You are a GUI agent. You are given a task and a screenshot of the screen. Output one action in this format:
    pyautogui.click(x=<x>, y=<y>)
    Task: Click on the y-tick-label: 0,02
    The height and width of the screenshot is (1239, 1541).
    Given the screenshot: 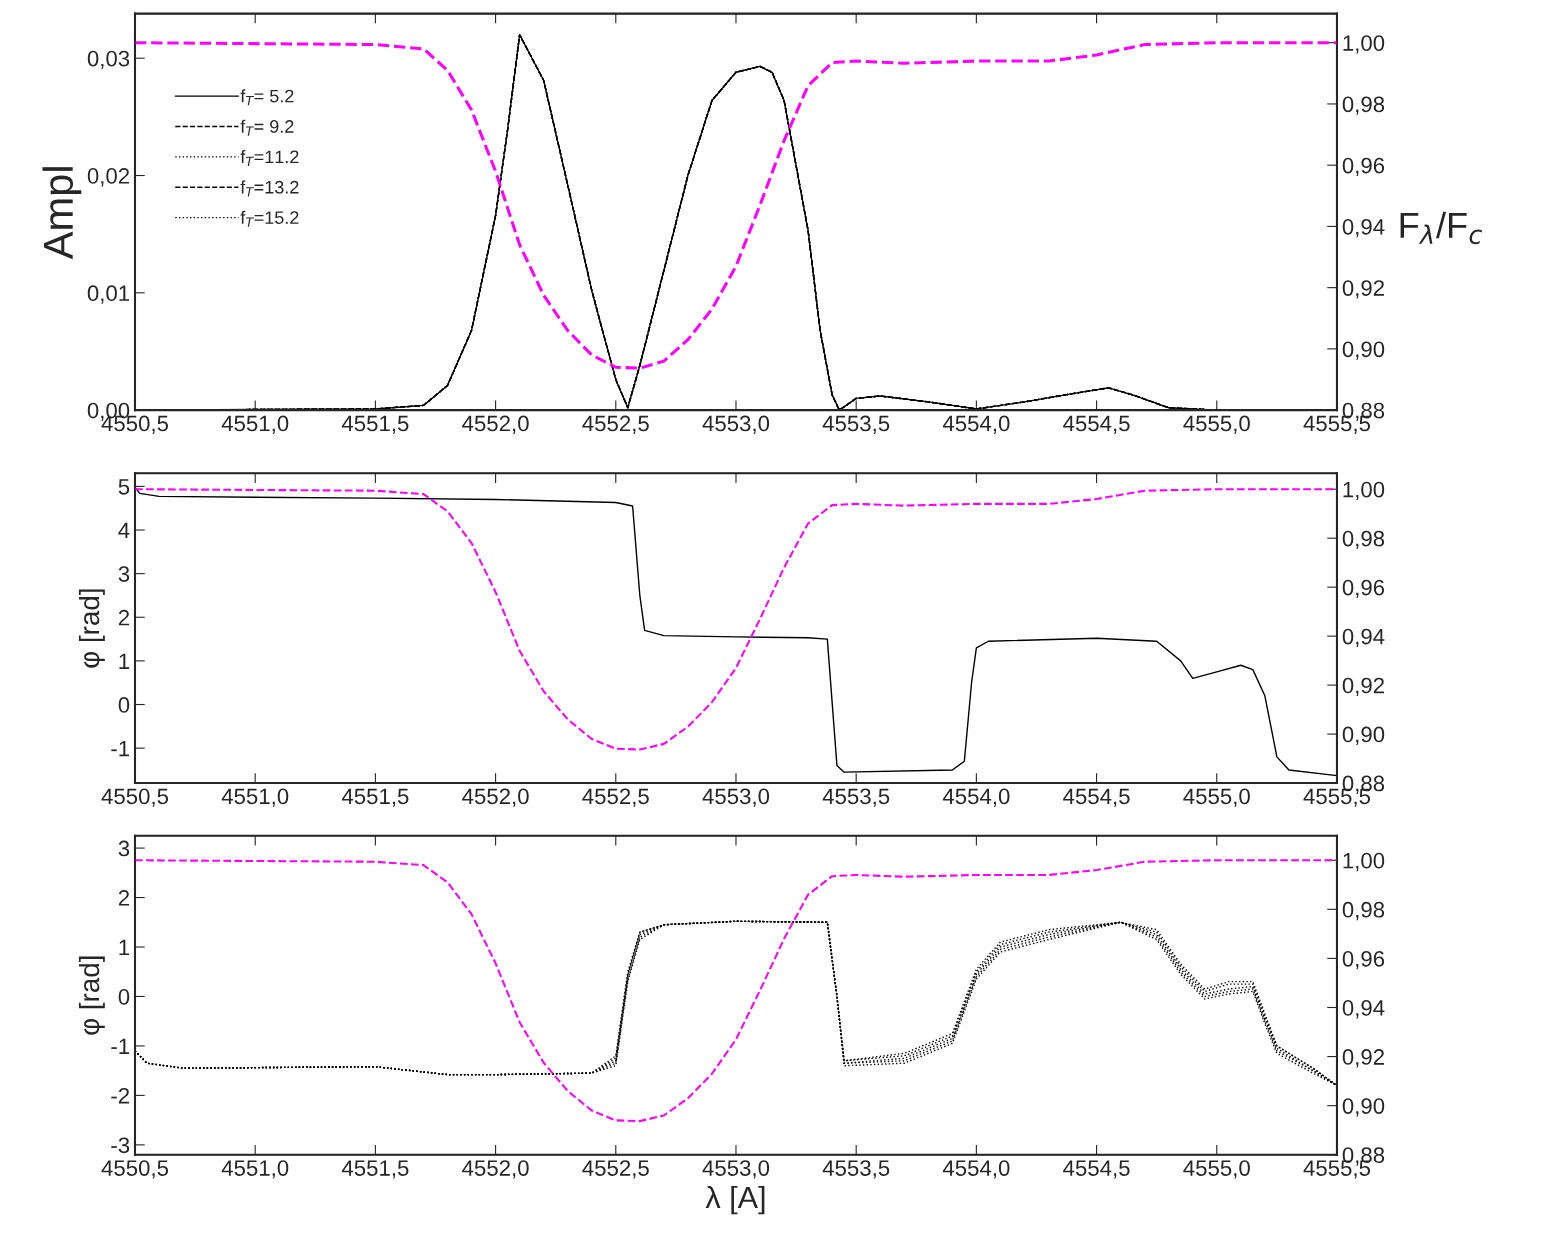 What is the action you would take?
    pyautogui.click(x=108, y=177)
    